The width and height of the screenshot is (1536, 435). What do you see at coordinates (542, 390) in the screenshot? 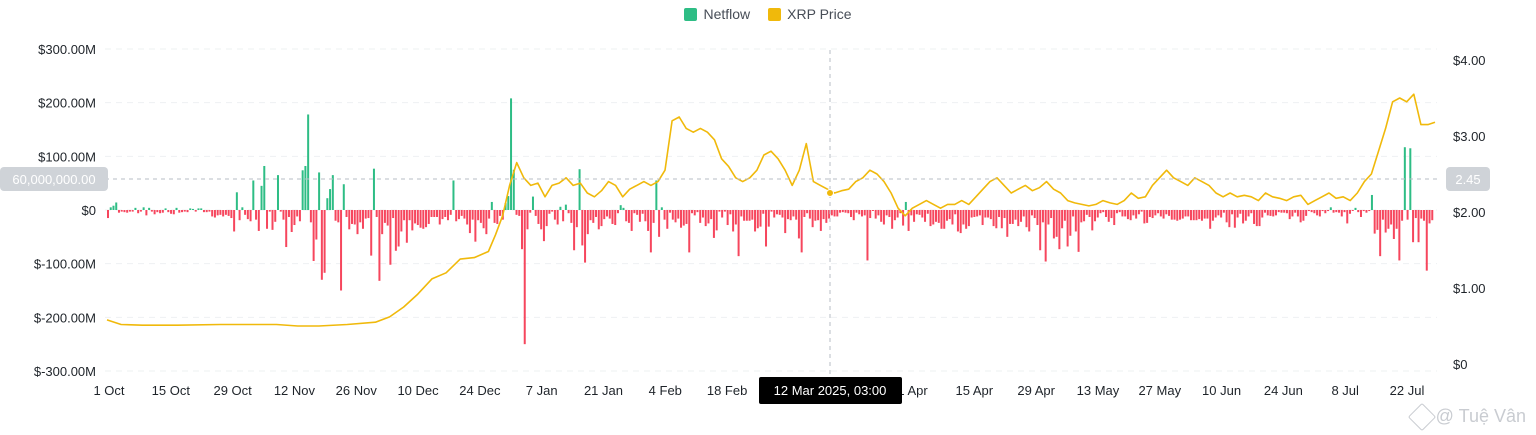
I see `x-tick-label: 7 Jan` at bounding box center [542, 390].